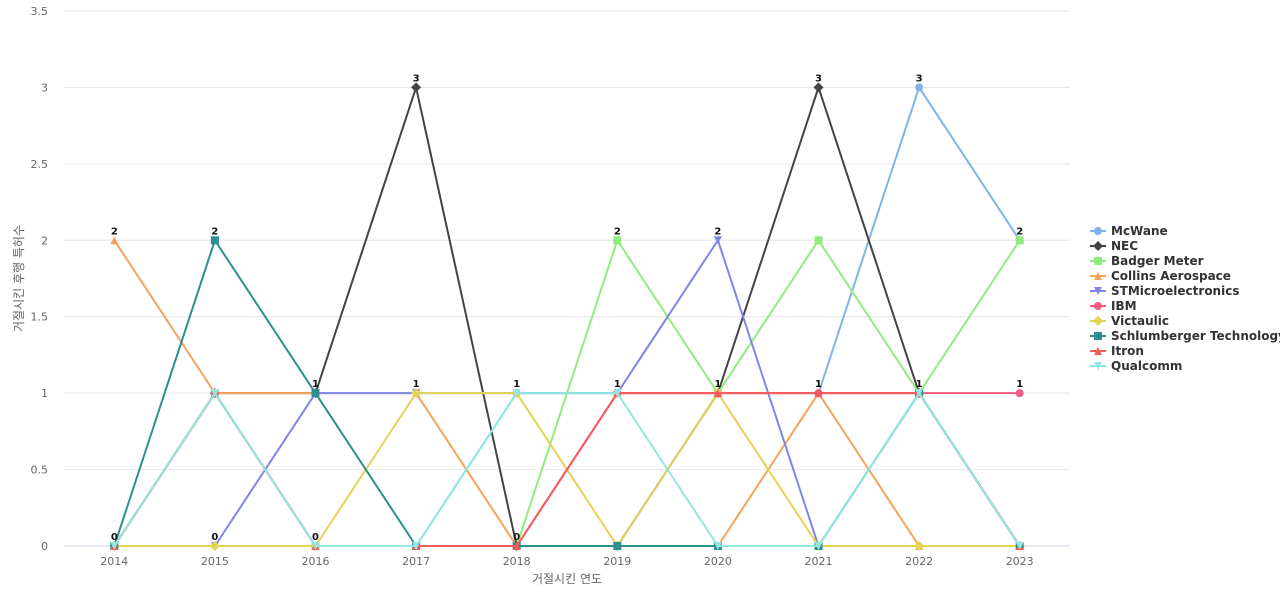 This screenshot has height=600, width=1280. What do you see at coordinates (416, 561) in the screenshot?
I see `x-tick-label: 2017` at bounding box center [416, 561].